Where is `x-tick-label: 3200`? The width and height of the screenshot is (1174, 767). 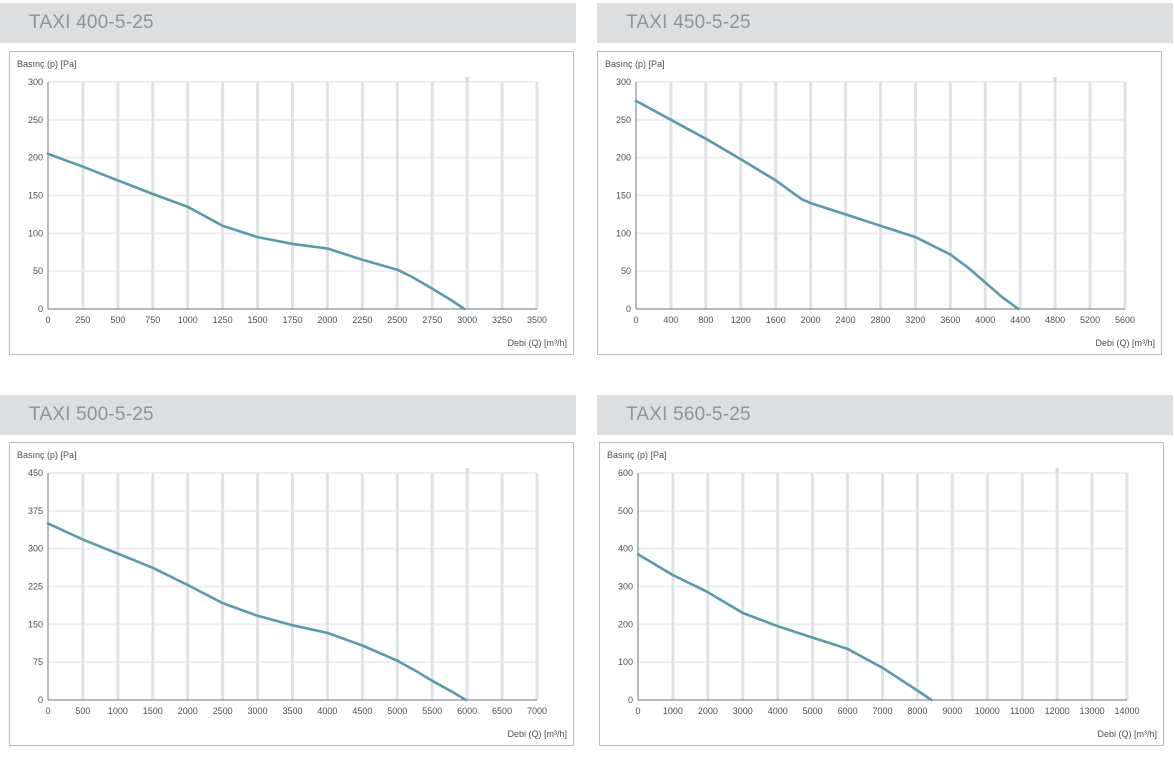 x-tick-label: 3200 is located at coordinates (915, 320).